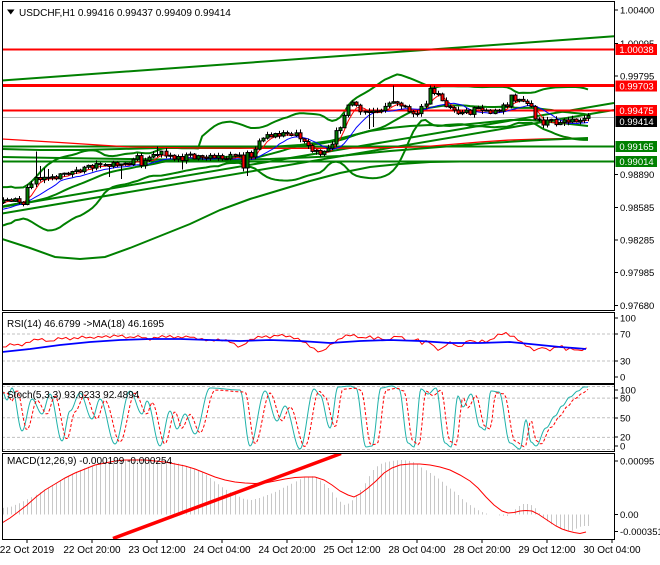 The height and width of the screenshot is (565, 660). I want to click on svg-text: 1.00400, so click(637, 10).